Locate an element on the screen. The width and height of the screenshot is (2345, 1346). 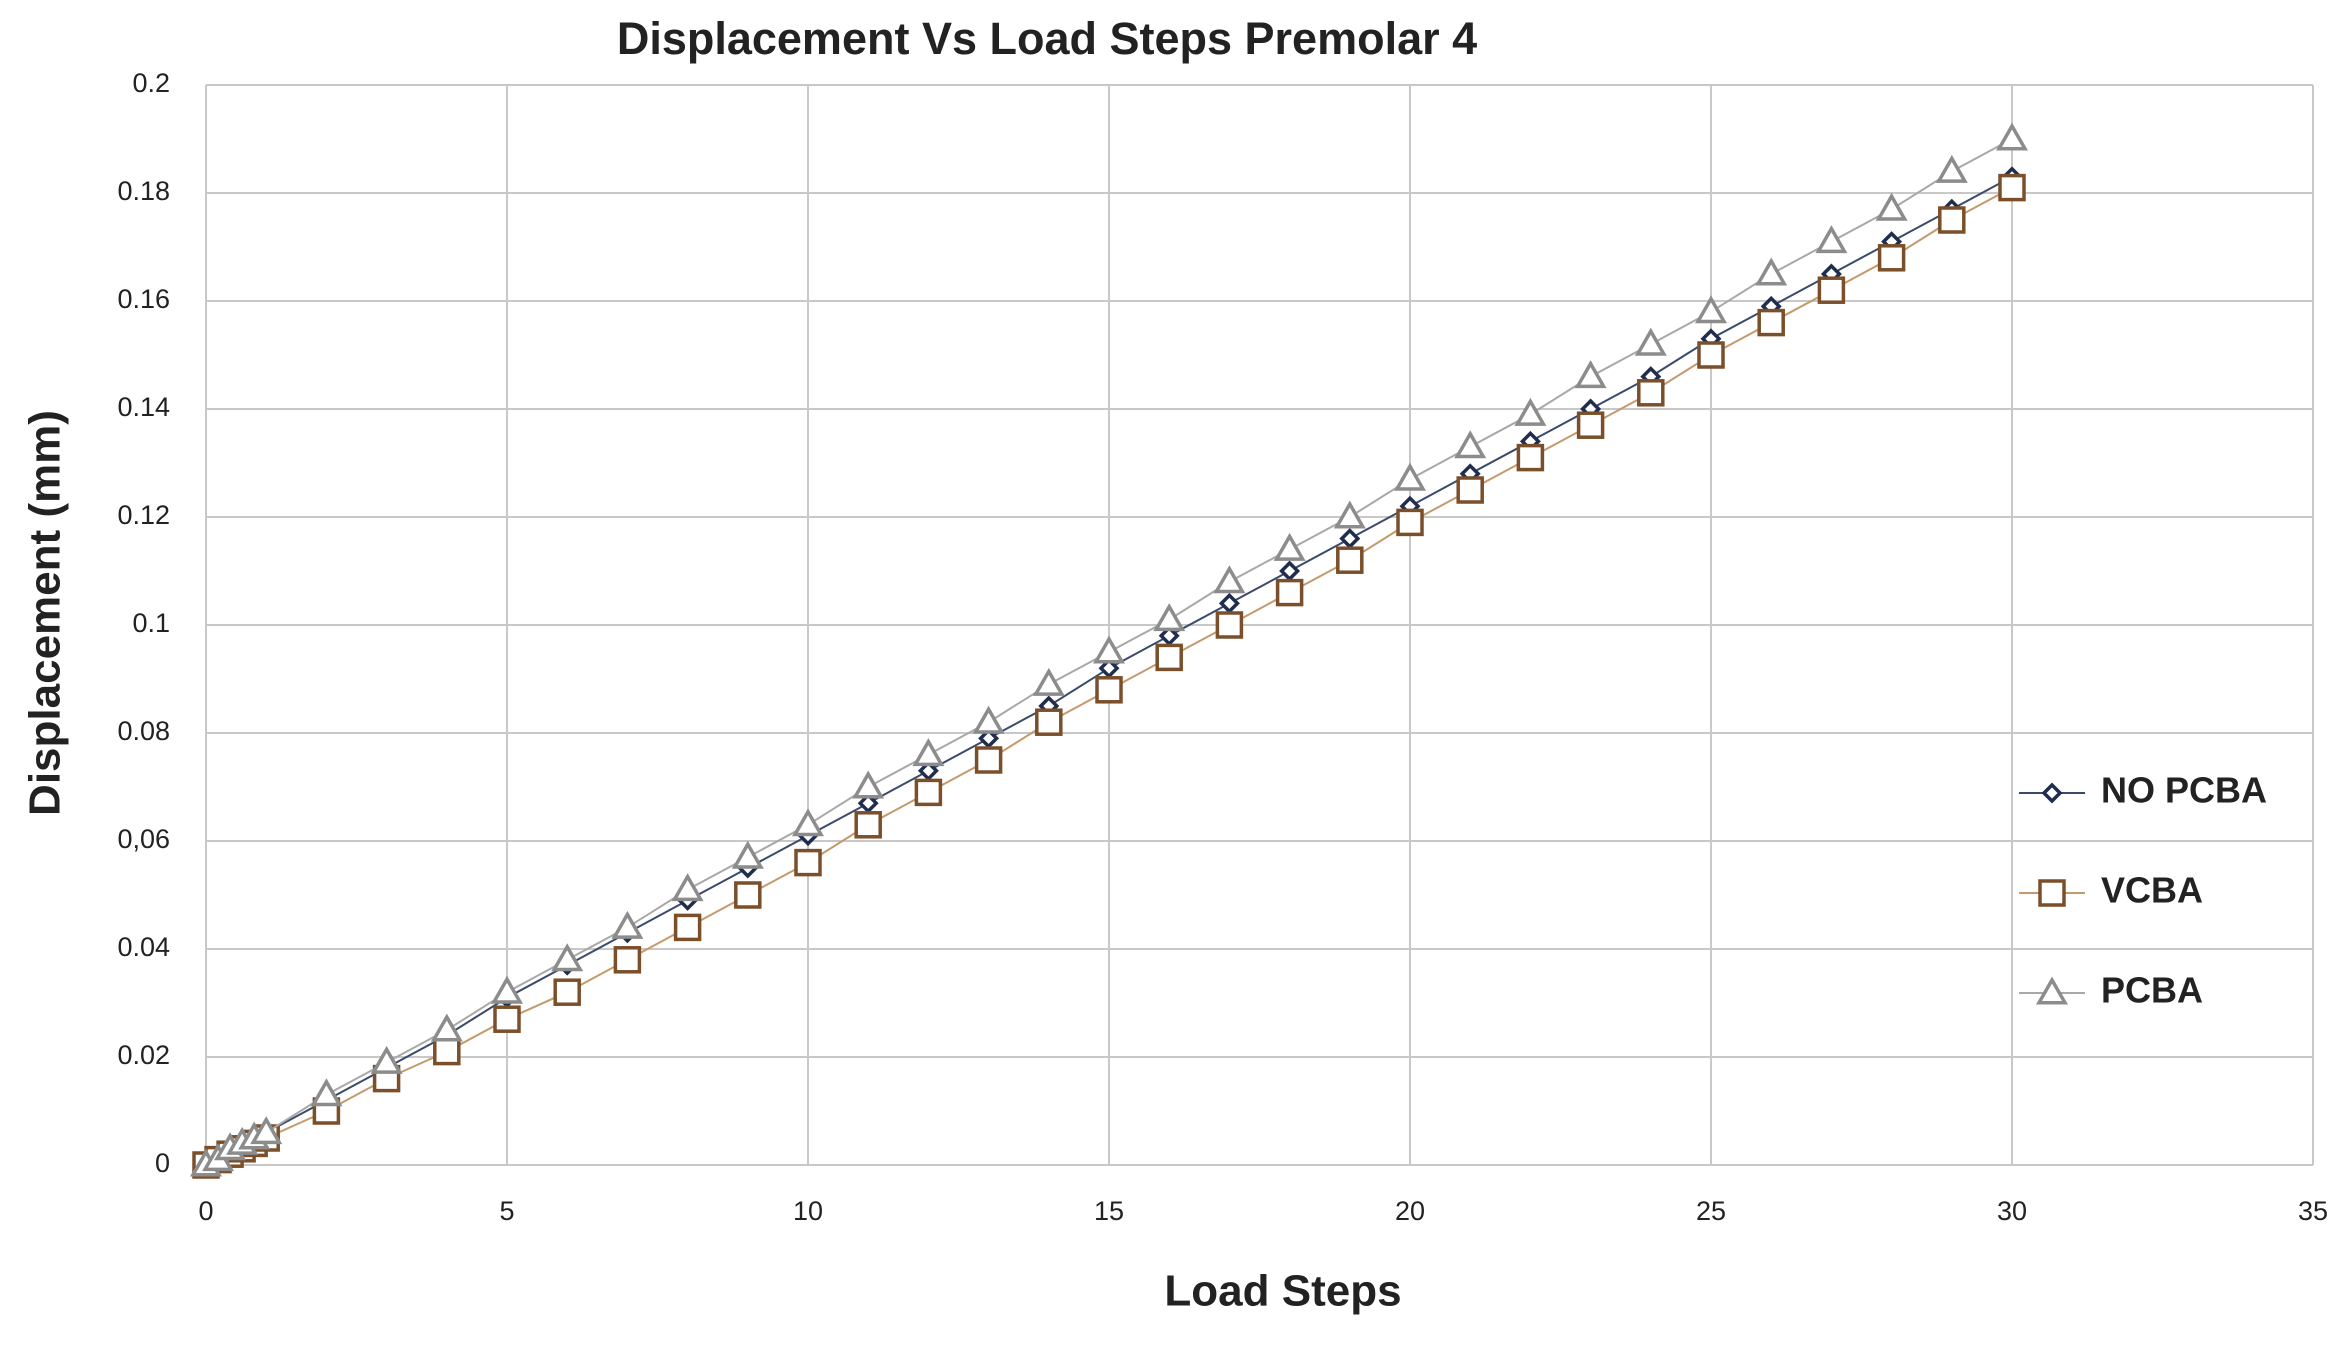
legend-label: VCBA is located at coordinates (2152, 890).